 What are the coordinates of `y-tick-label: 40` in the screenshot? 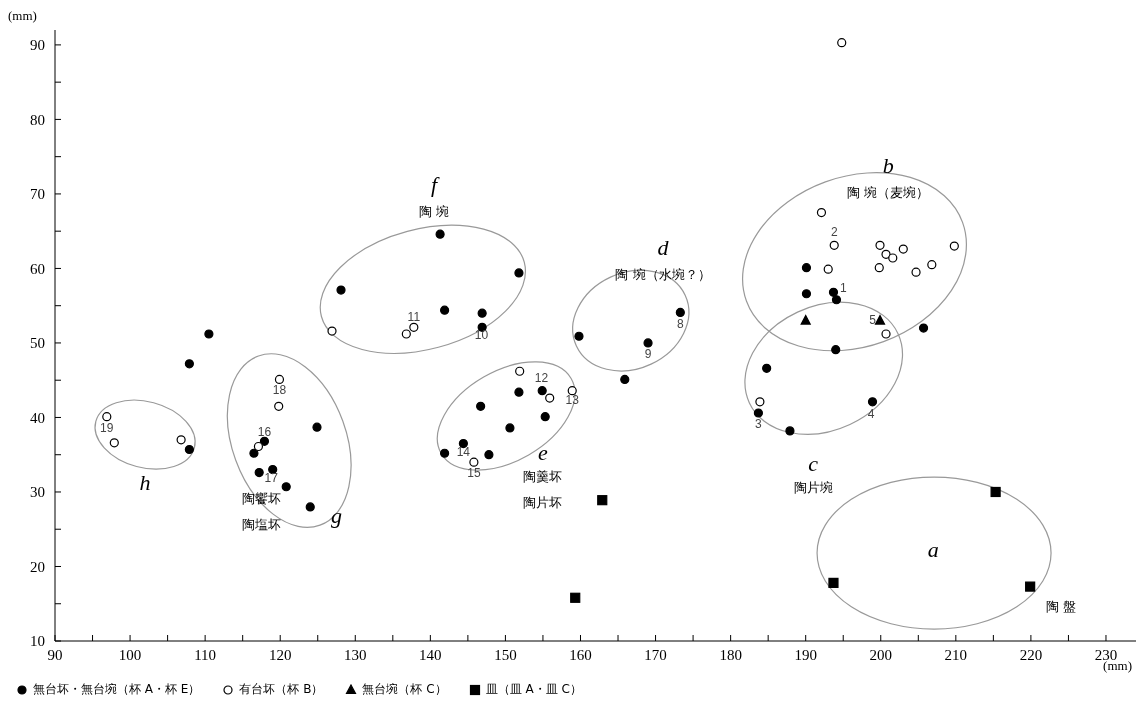 It's located at (37, 417).